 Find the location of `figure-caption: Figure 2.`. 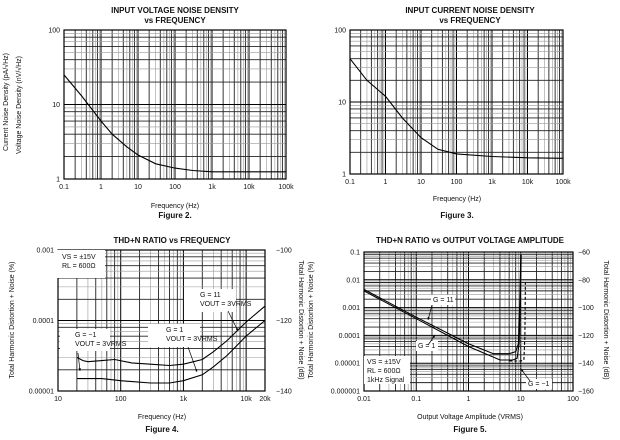

figure-caption: Figure 2. is located at coordinates (174, 215).